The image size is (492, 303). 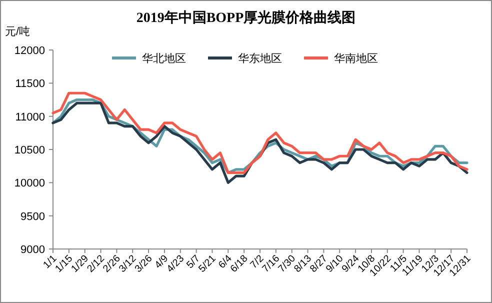 I want to click on y-tick-label: 12000, so click(x=29, y=51).